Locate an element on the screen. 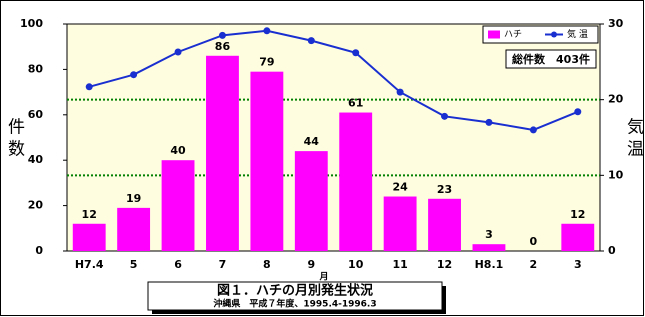  y2-axis-title: 気 温 is located at coordinates (633, 136).